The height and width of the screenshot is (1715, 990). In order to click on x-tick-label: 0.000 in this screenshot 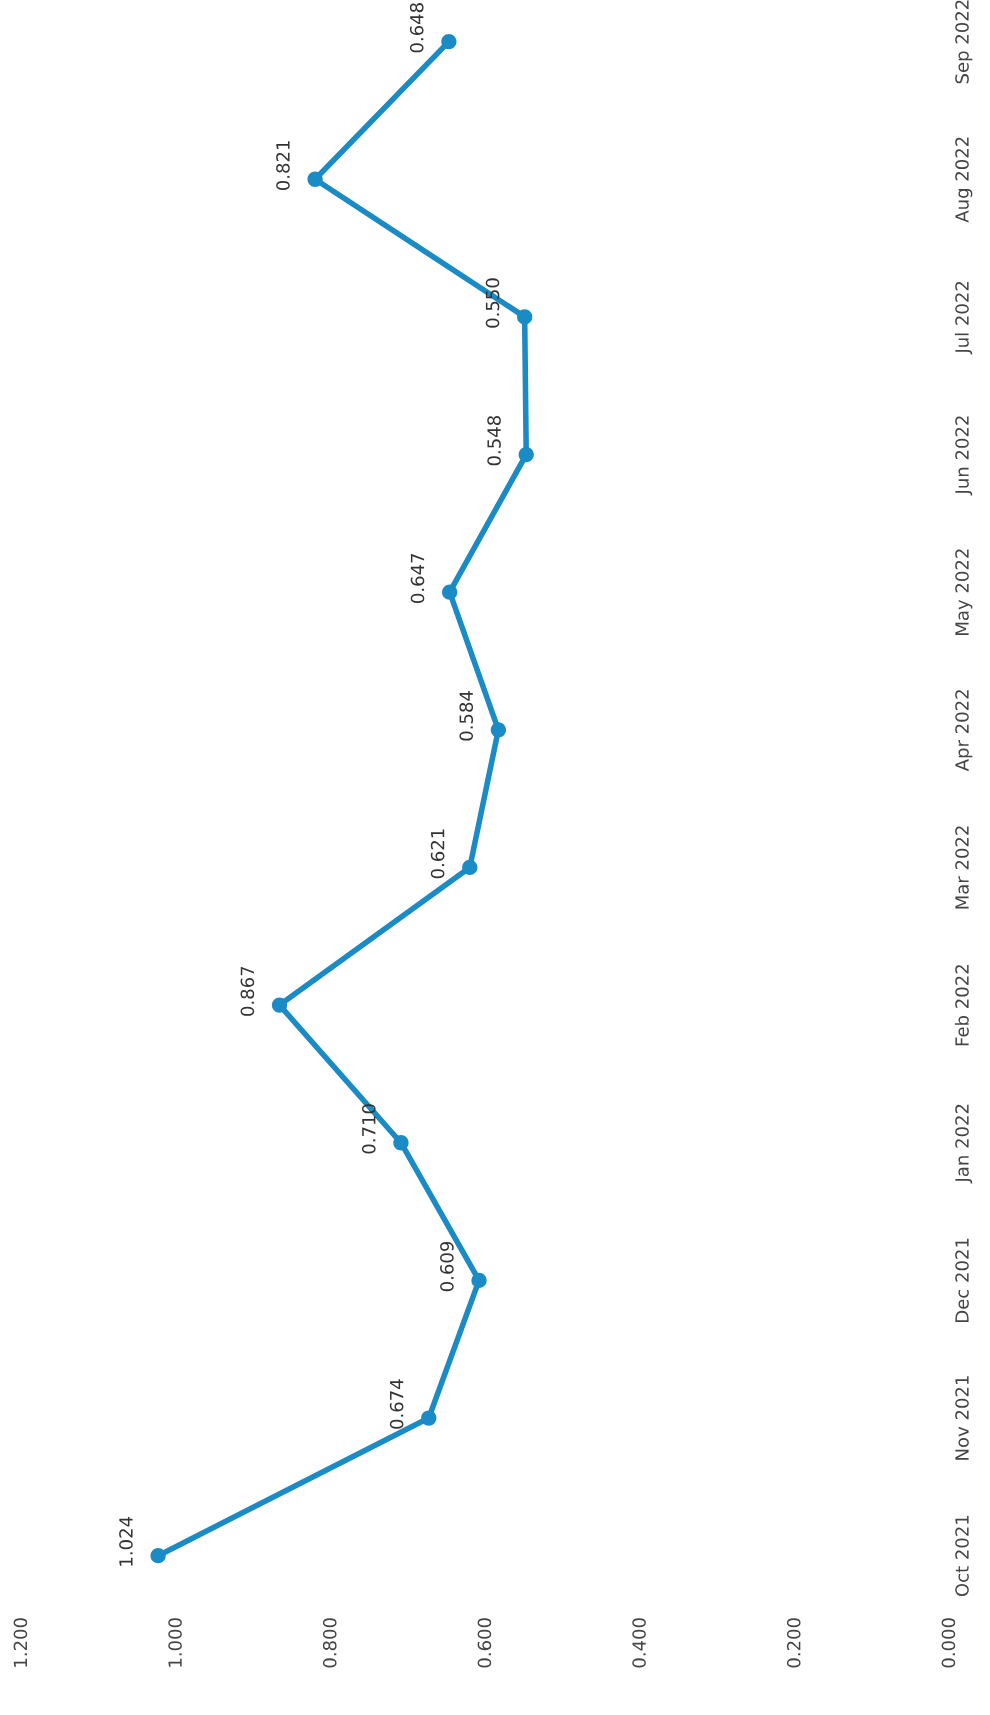, I will do `click(948, 1643)`.